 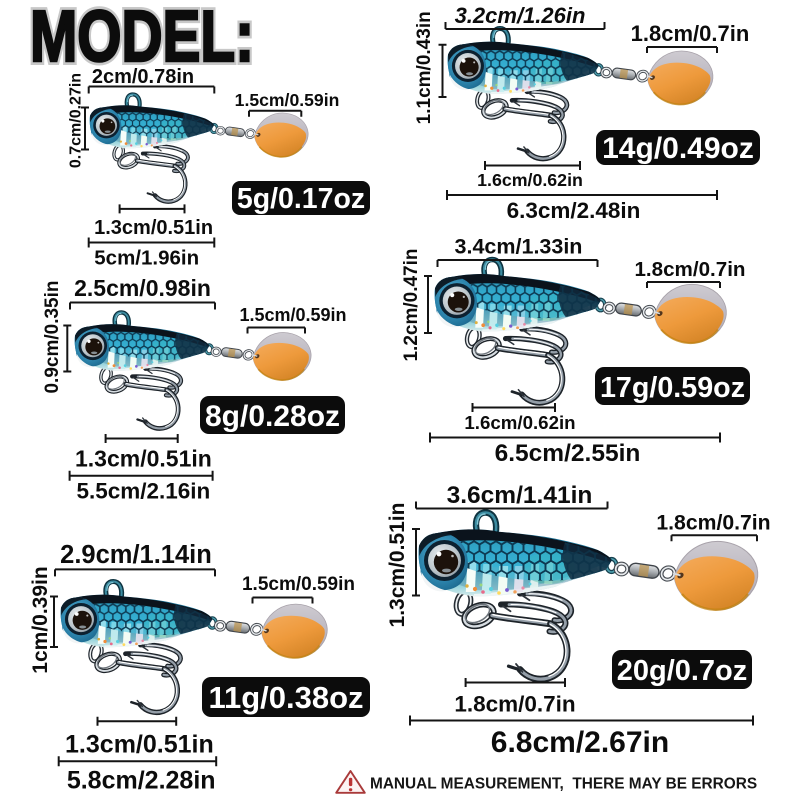 What do you see at coordinates (424, 67) in the screenshot?
I see `svg-text: 1.1cm/0.43in` at bounding box center [424, 67].